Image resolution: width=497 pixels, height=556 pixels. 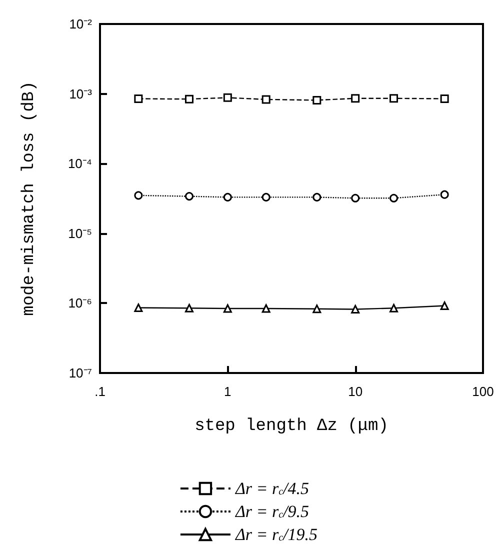 What do you see at coordinates (276, 534) in the screenshot?
I see `legend-label: Δr = rc/19.5` at bounding box center [276, 534].